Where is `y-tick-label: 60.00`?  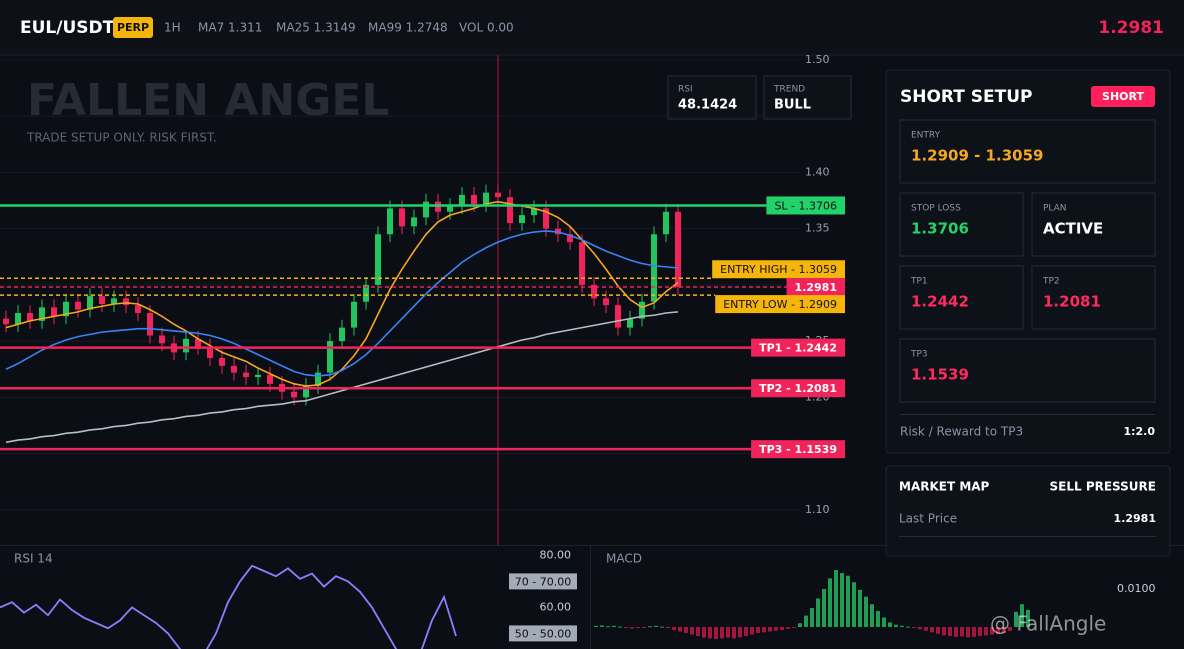 y-tick-label: 60.00 is located at coordinates (556, 606).